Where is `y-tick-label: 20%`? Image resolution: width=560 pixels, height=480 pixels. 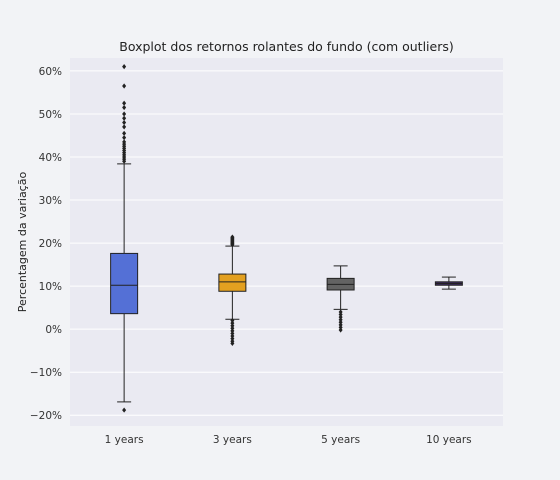 y-tick-label: 20% is located at coordinates (50, 244).